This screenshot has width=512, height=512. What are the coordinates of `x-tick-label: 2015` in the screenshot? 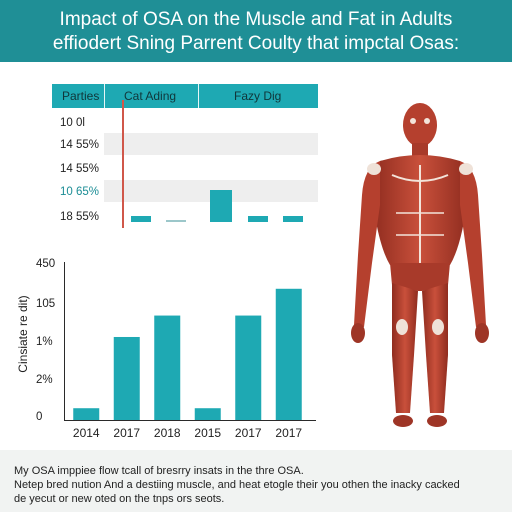 It's located at (207, 433).